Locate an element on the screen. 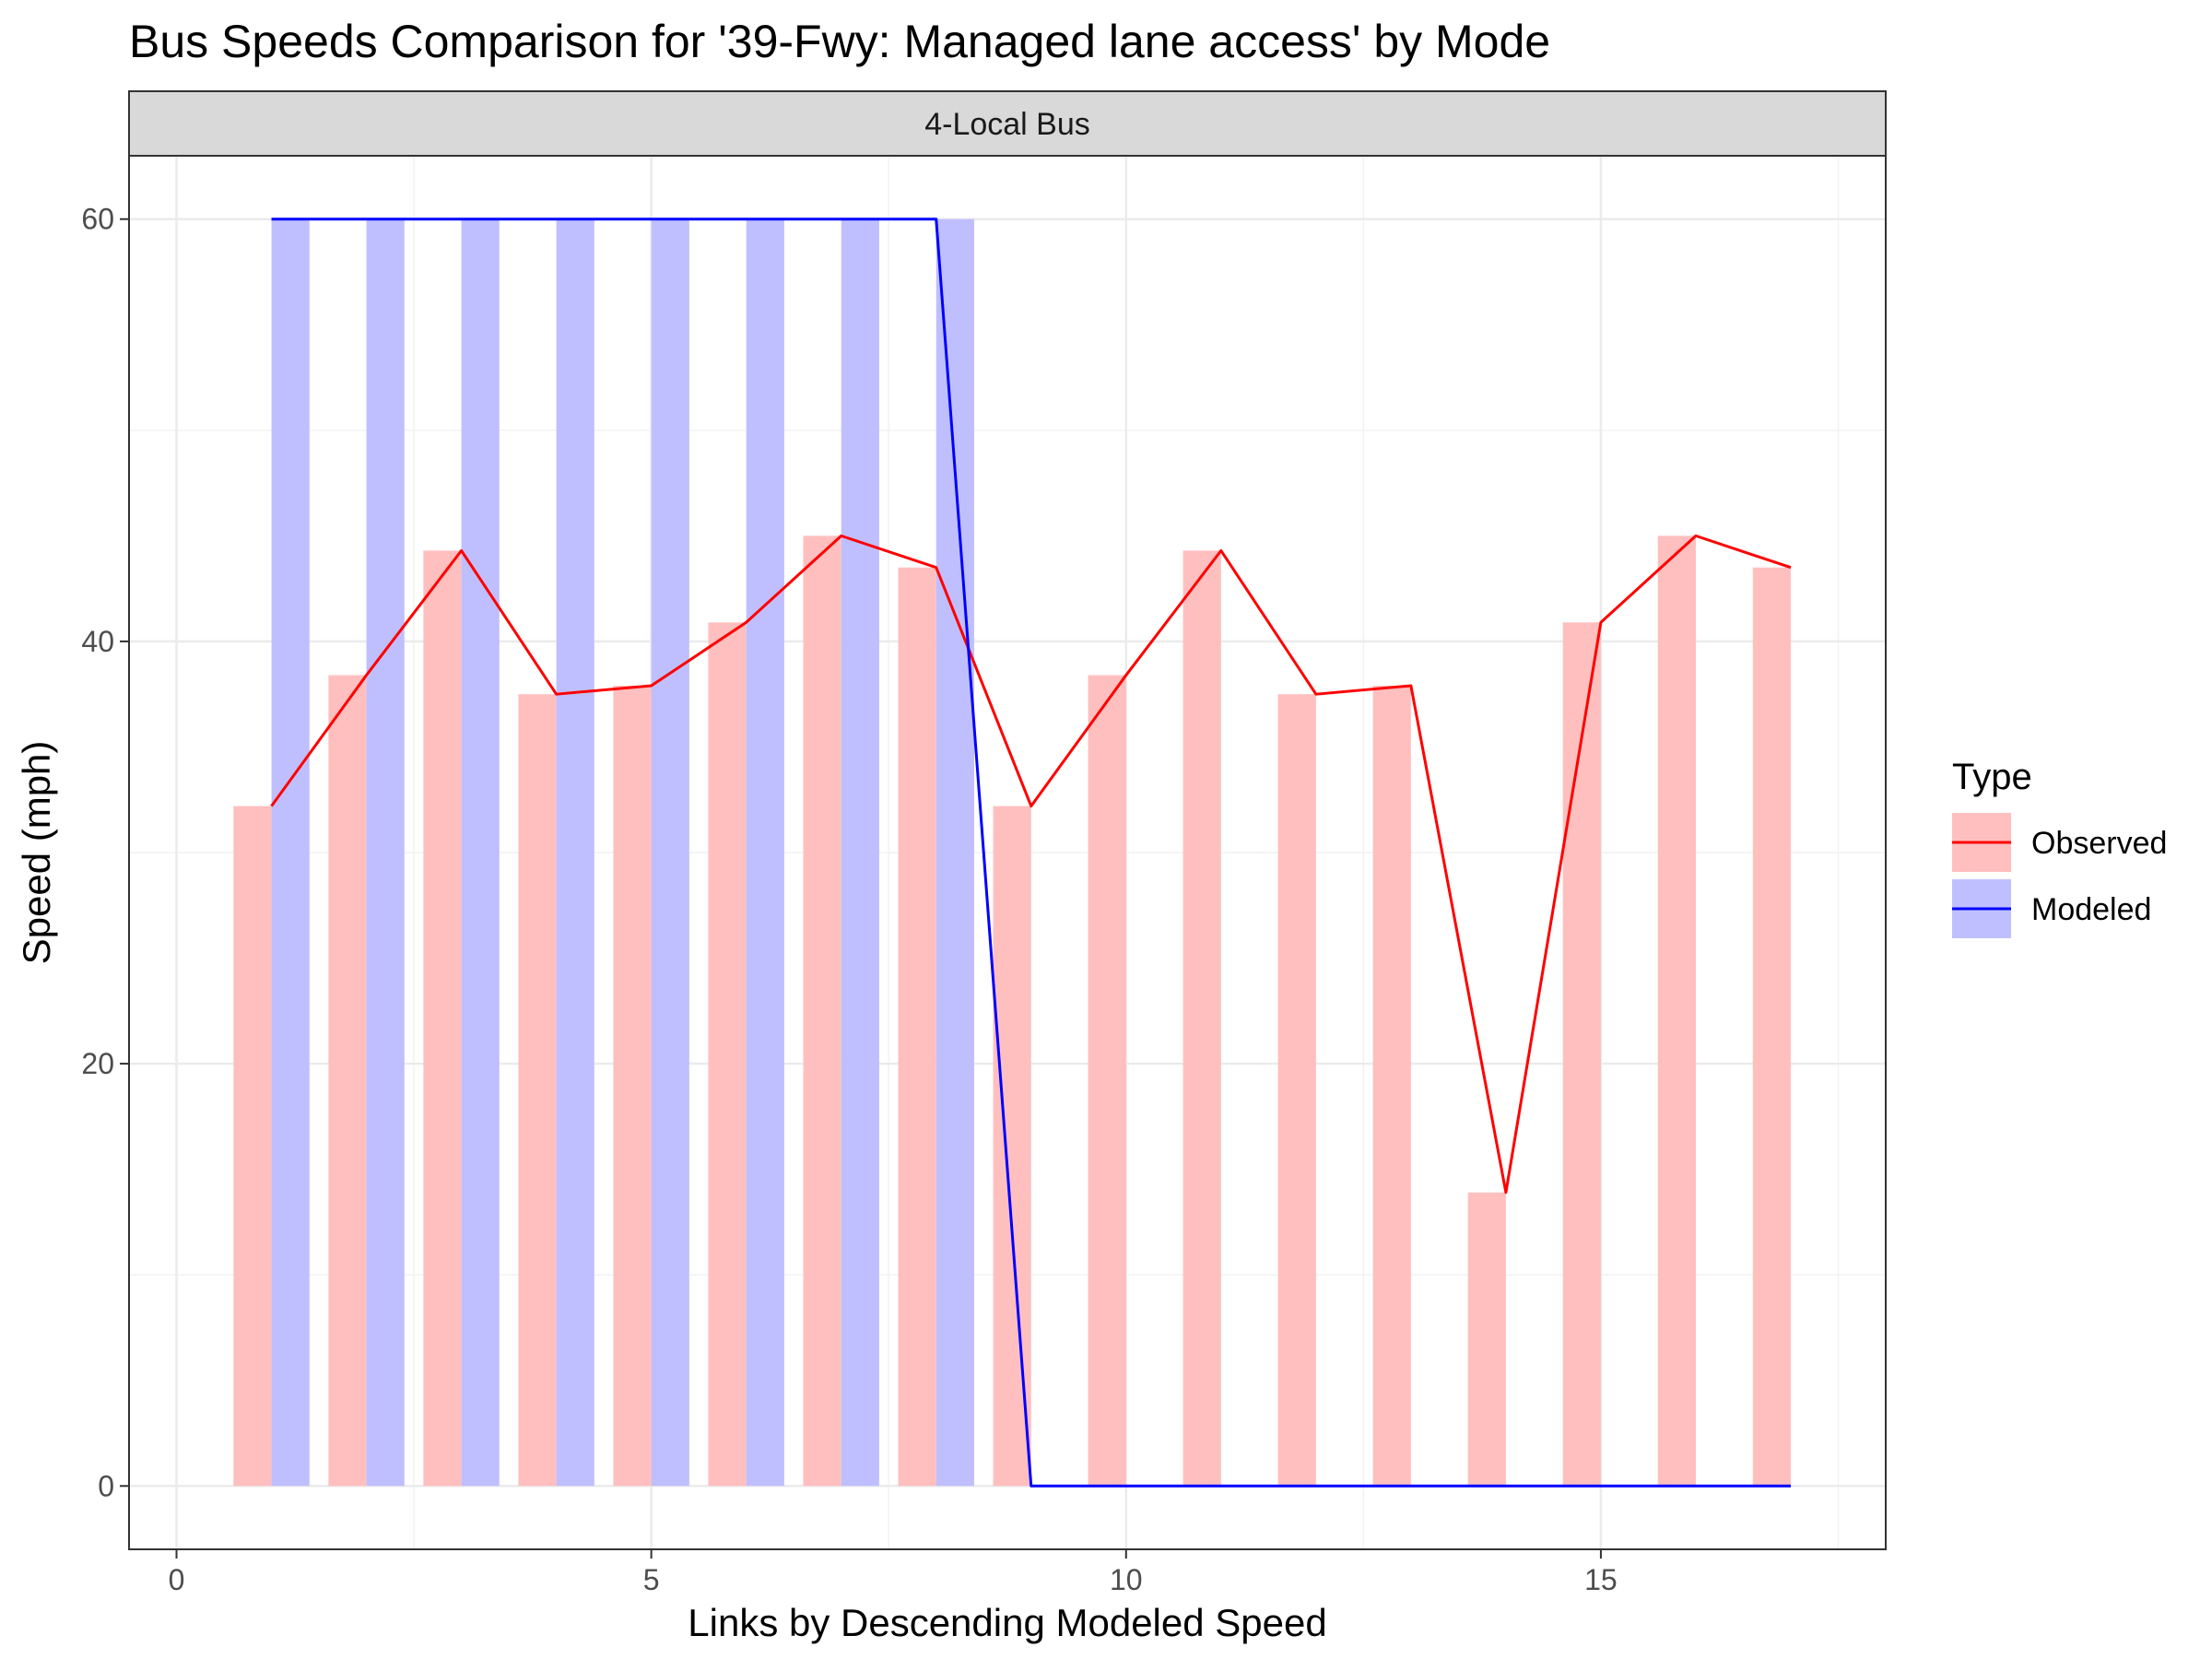 Image resolution: width=2212 pixels, height=1659 pixels. facet-label: 4-Local Bus is located at coordinates (1007, 124).